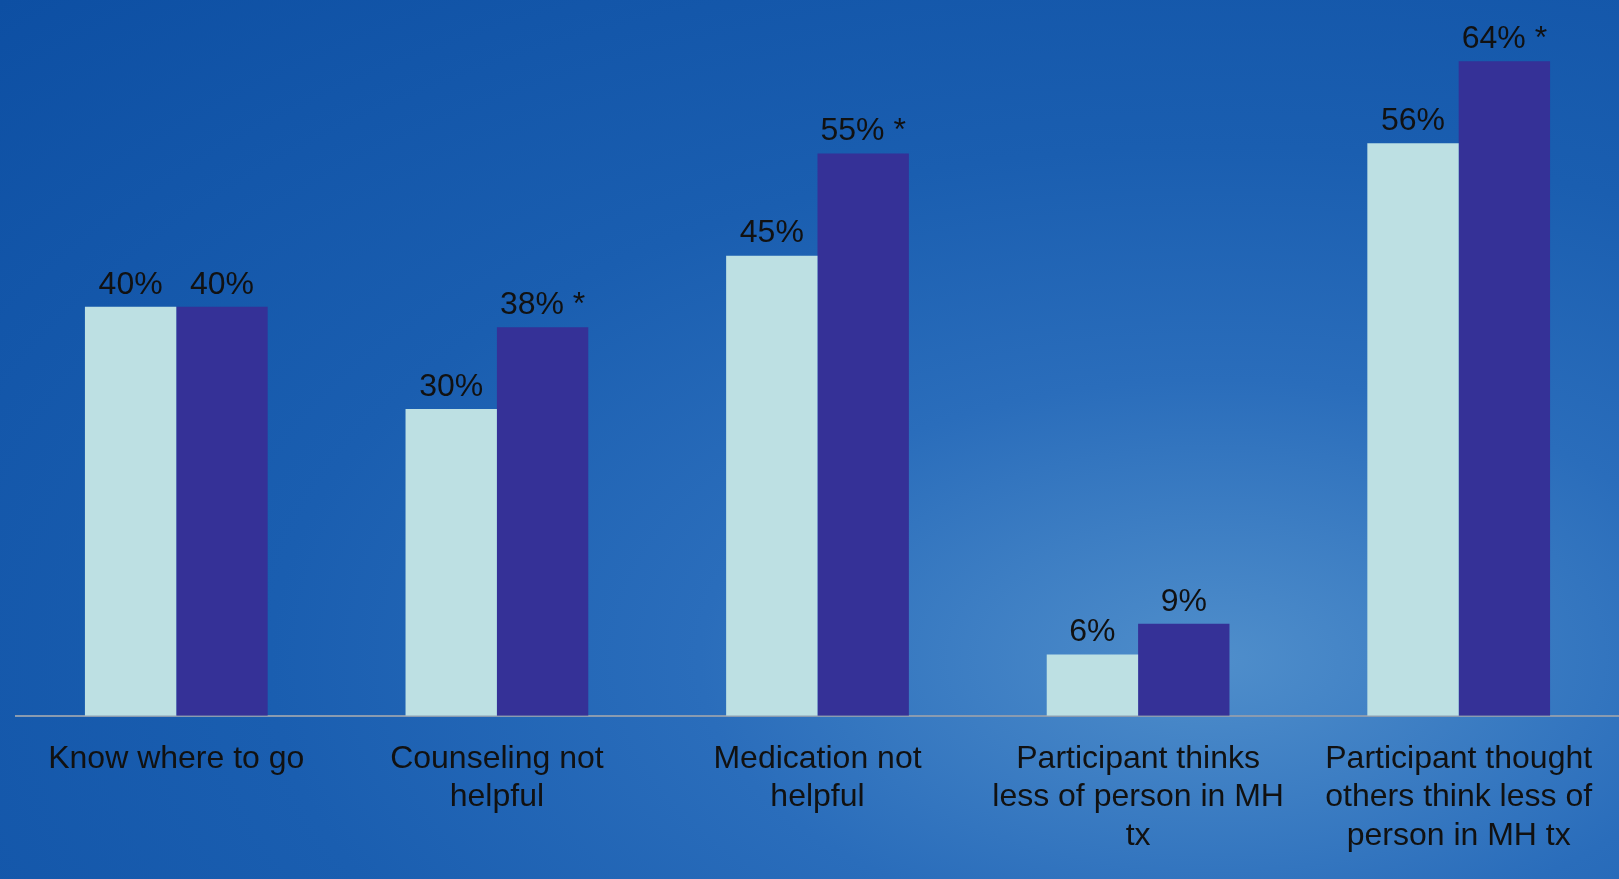 The image size is (1619, 879). Describe the element at coordinates (542, 303) in the screenshot. I see `data-label: 38% *` at that location.